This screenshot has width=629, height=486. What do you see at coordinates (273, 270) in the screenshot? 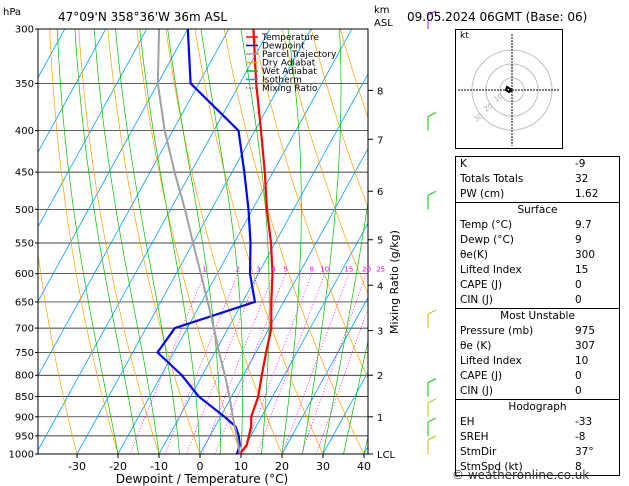
I see `mixing-ratio-label: 4` at bounding box center [273, 270].